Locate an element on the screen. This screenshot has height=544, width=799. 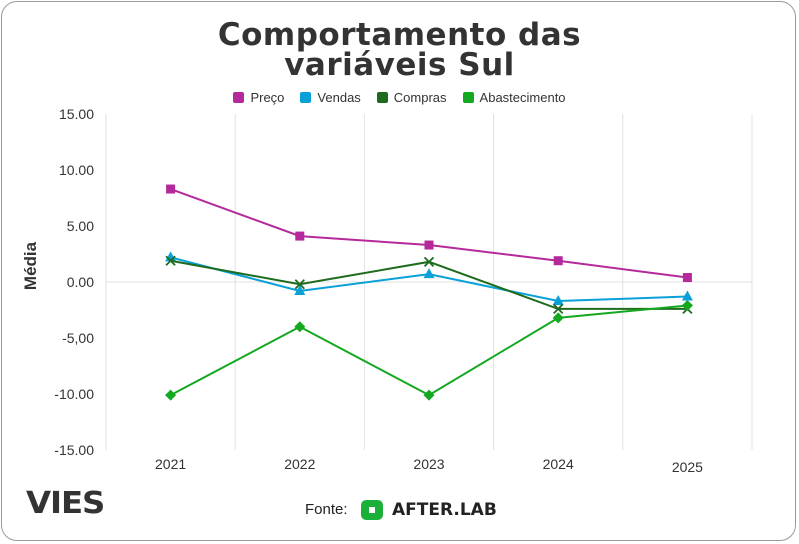
afterlab-logo-icon is located at coordinates (372, 510).